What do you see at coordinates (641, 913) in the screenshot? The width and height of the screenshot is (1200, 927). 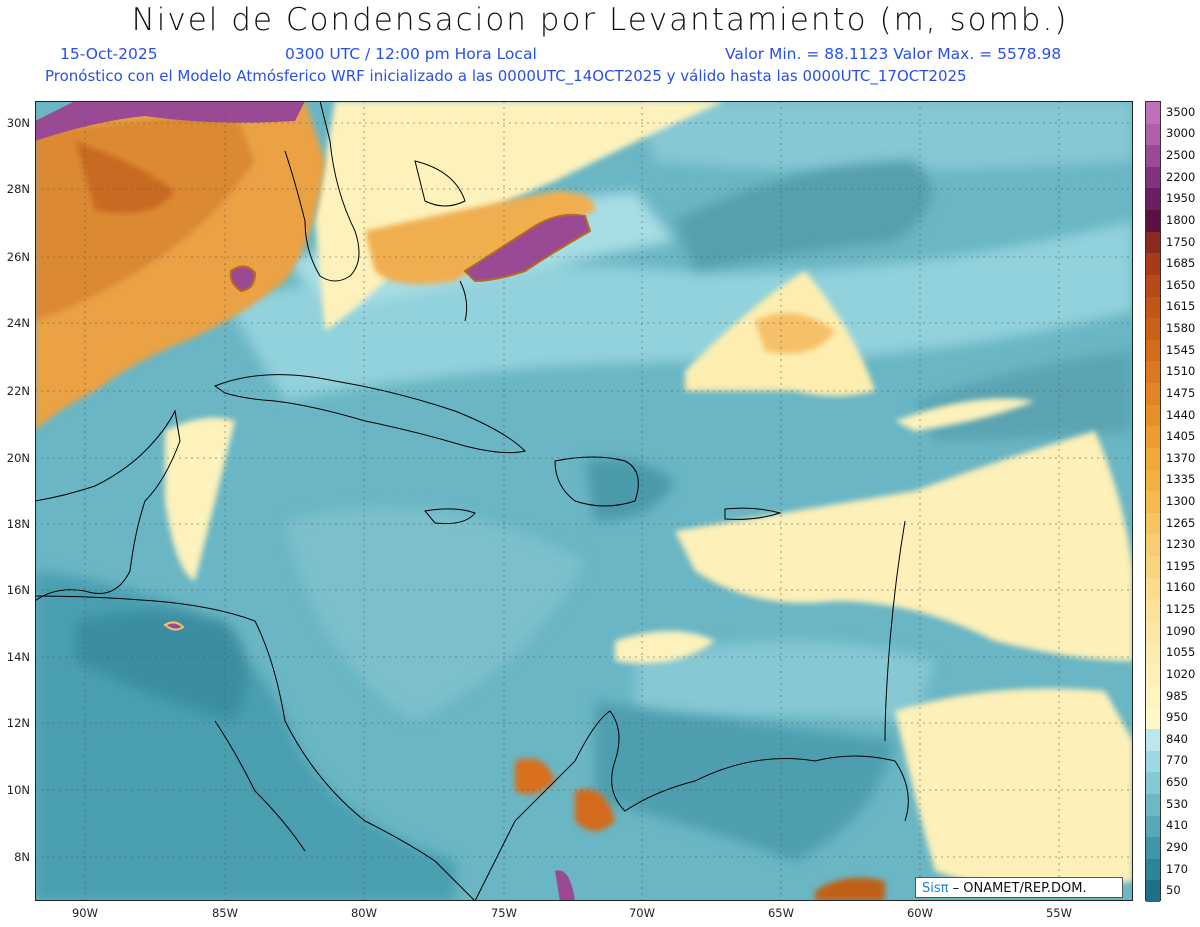 I see `lon-label: 70W` at bounding box center [641, 913].